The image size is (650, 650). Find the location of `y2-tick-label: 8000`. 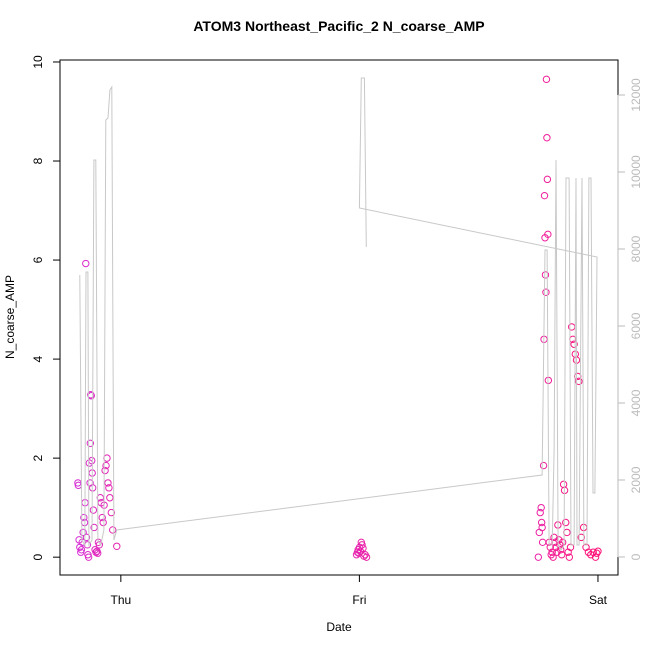

y2-tick-label: 8000 is located at coordinates (636, 248).